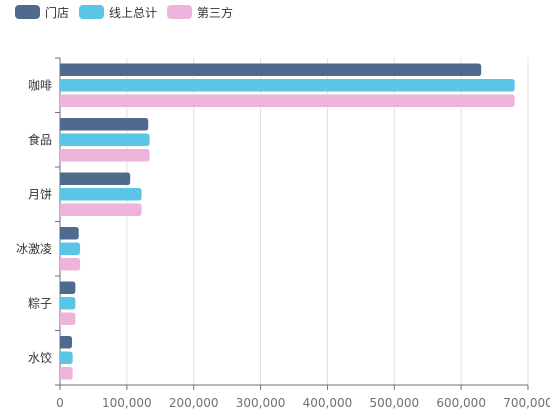  Describe the element at coordinates (40, 139) in the screenshot. I see `y-category-label: 食品` at that location.